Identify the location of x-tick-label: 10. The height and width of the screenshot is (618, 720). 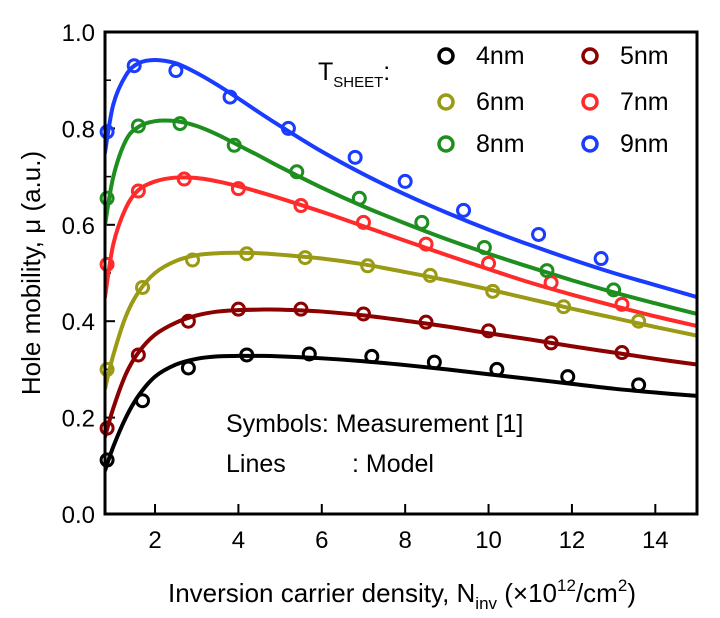
(488, 540).